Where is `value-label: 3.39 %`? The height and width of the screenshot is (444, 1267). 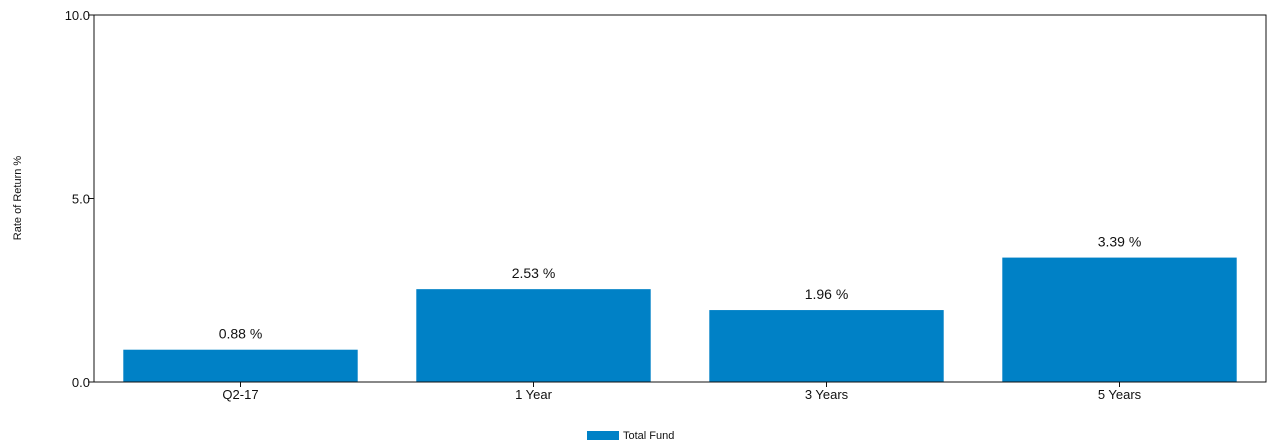
value-label: 3.39 % is located at coordinates (1120, 242).